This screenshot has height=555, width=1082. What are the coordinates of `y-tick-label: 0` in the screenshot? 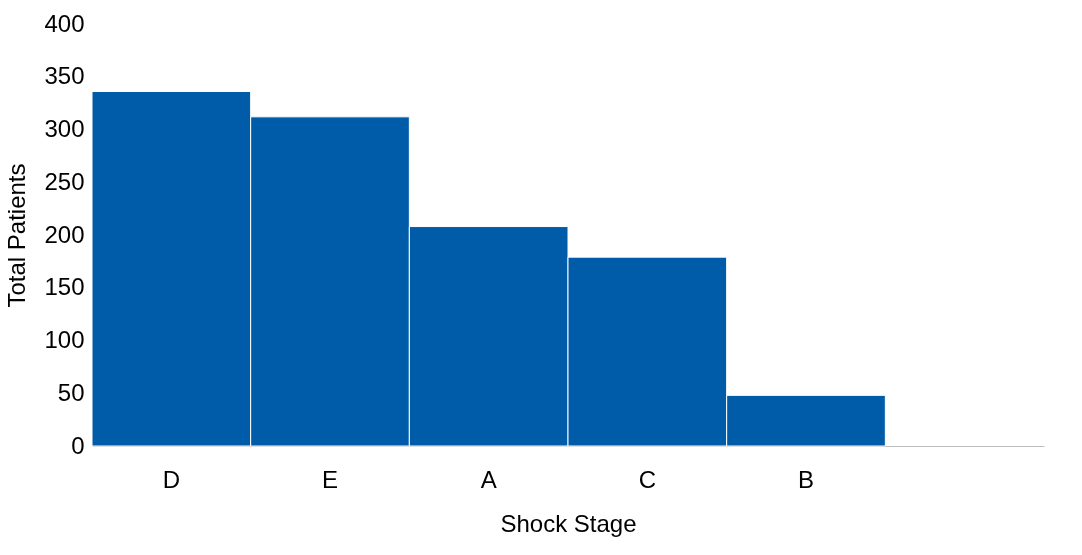 It's located at (78, 445).